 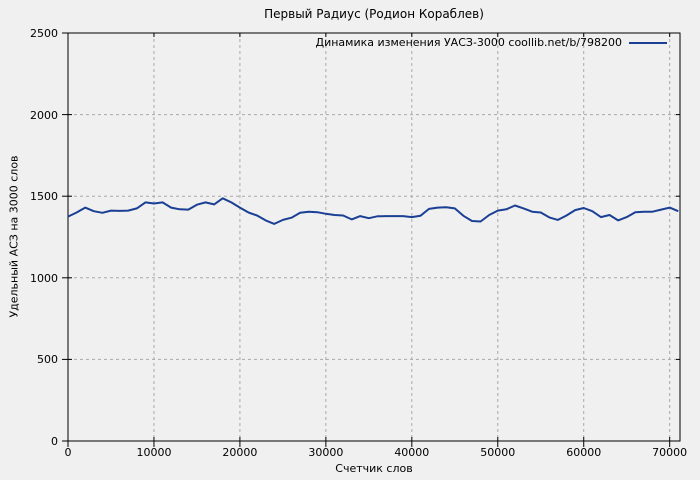 I want to click on chart-title: Первый Радиус (Родион Кораблев), so click(x=374, y=14).